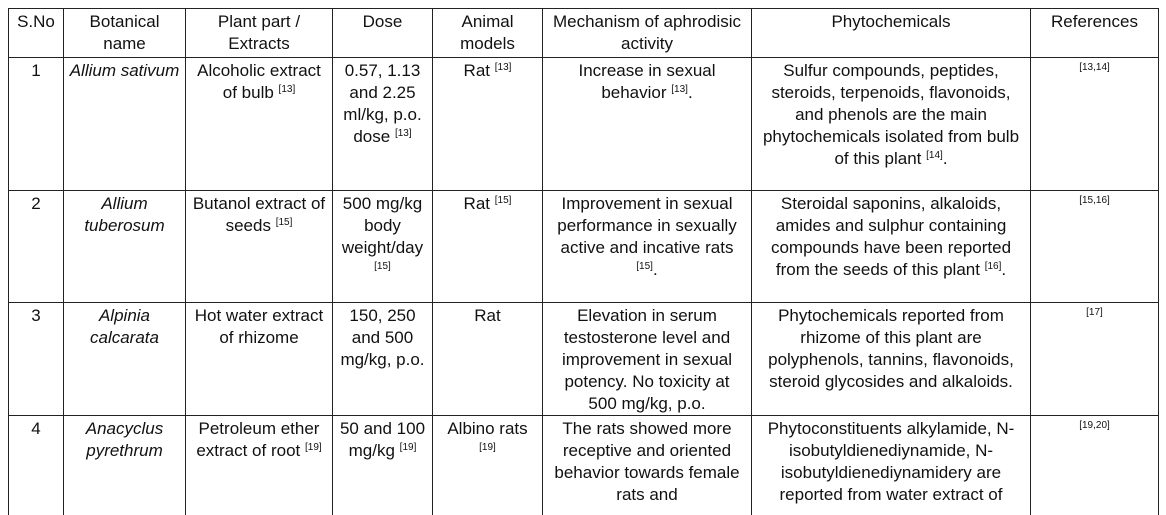 Image resolution: width=1166 pixels, height=515 pixels. Describe the element at coordinates (934, 155) in the screenshot. I see `citation: [14]` at that location.